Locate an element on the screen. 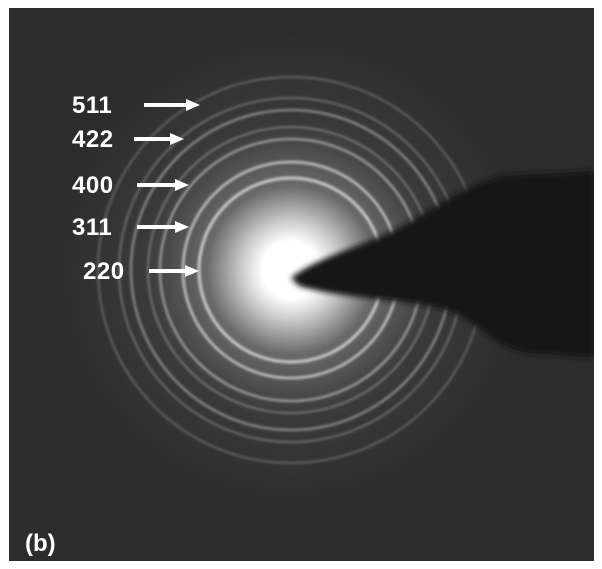 Image resolution: width=602 pixels, height=569 pixels. ring-label: 311 is located at coordinates (92, 227).